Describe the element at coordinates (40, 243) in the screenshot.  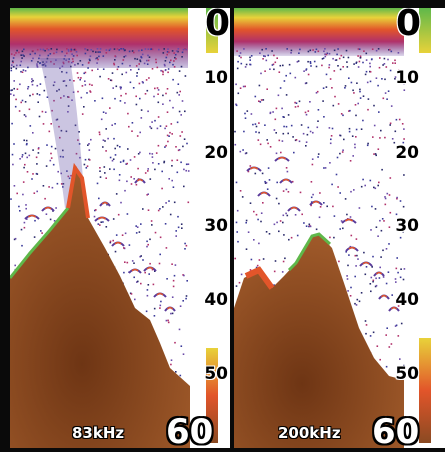
I see `bottom-edge` at that location.